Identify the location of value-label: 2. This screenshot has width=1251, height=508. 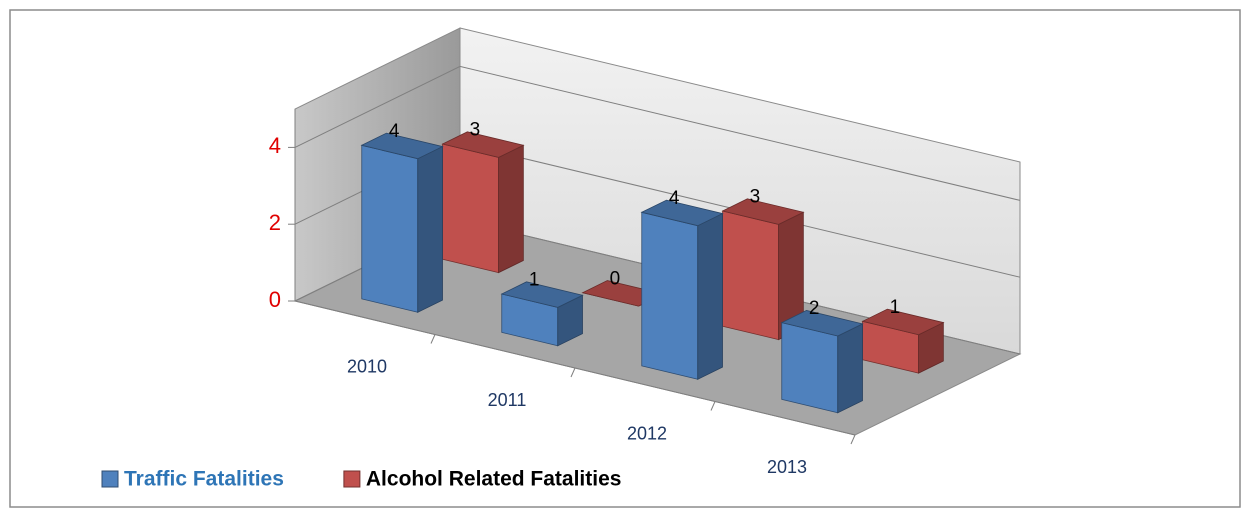
(814, 308).